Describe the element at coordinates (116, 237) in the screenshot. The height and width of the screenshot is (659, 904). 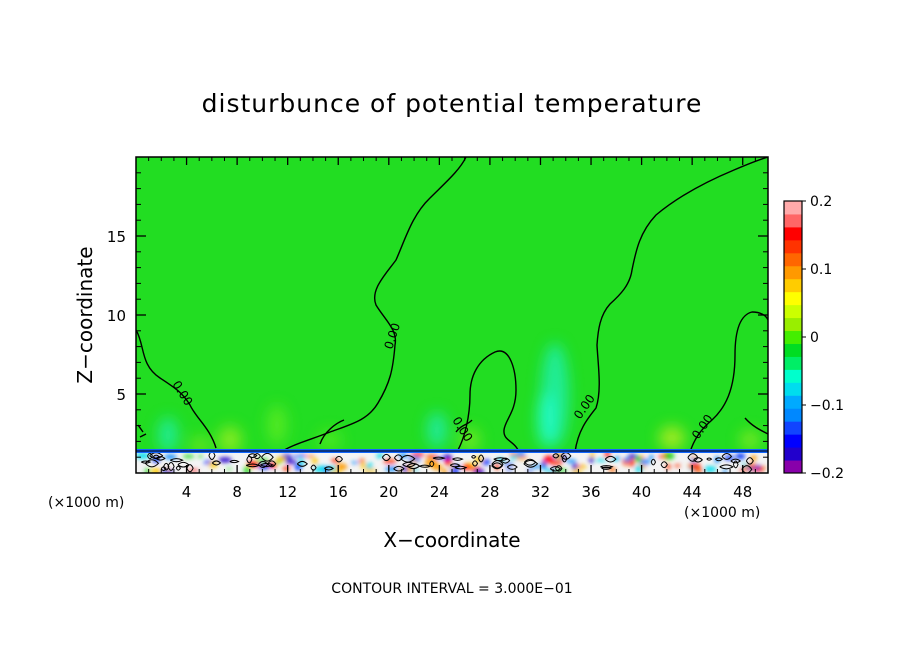
I see `y-tick-label: 15` at that location.